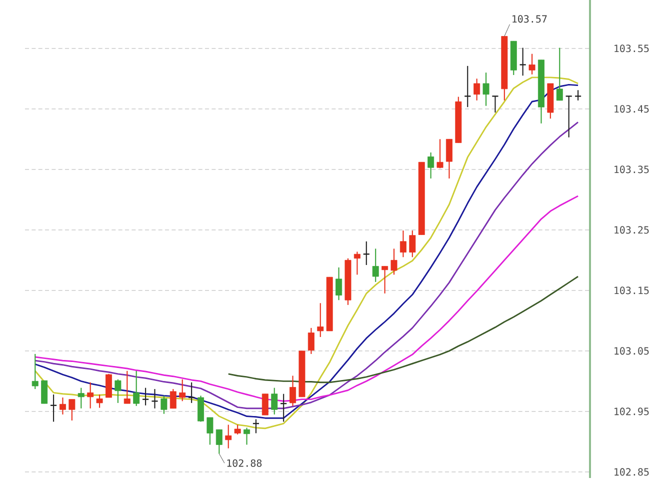 This screenshot has height=482, width=650. What do you see at coordinates (631, 412) in the screenshot?
I see `y-tick-label: 102.95` at bounding box center [631, 412].